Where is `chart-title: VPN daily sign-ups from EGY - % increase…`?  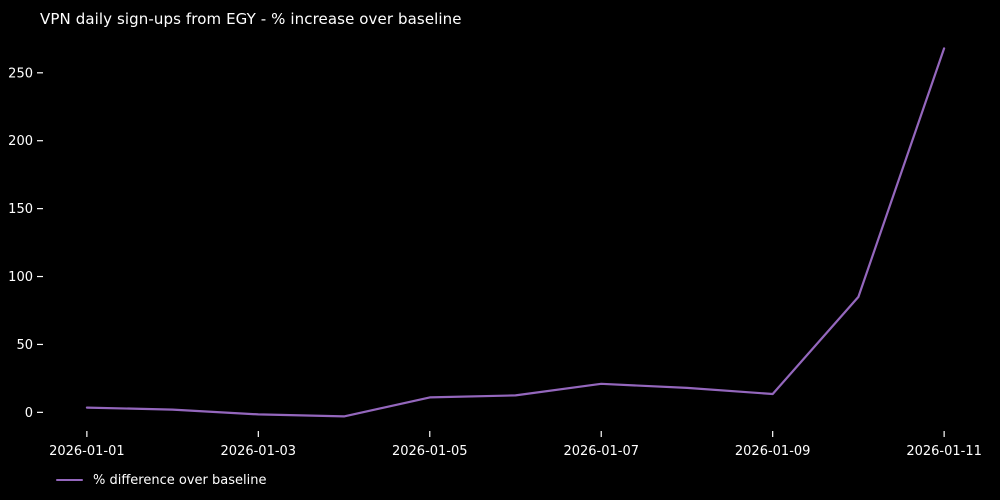 chart-title: VPN daily sign-ups from EGY - % increase… is located at coordinates (251, 19).